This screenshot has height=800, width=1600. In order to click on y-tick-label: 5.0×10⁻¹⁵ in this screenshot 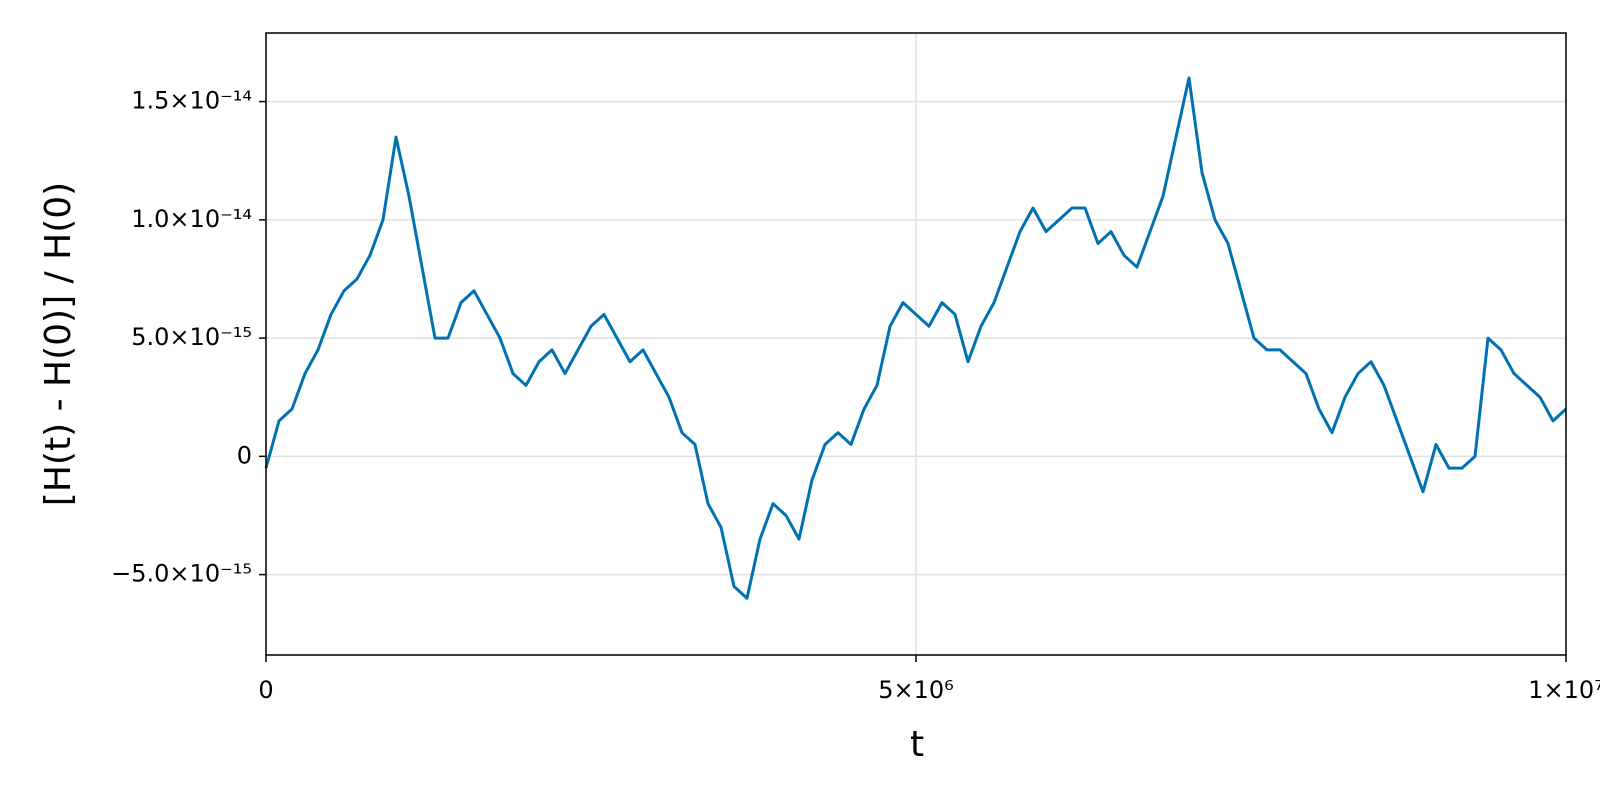, I will do `click(191, 337)`.